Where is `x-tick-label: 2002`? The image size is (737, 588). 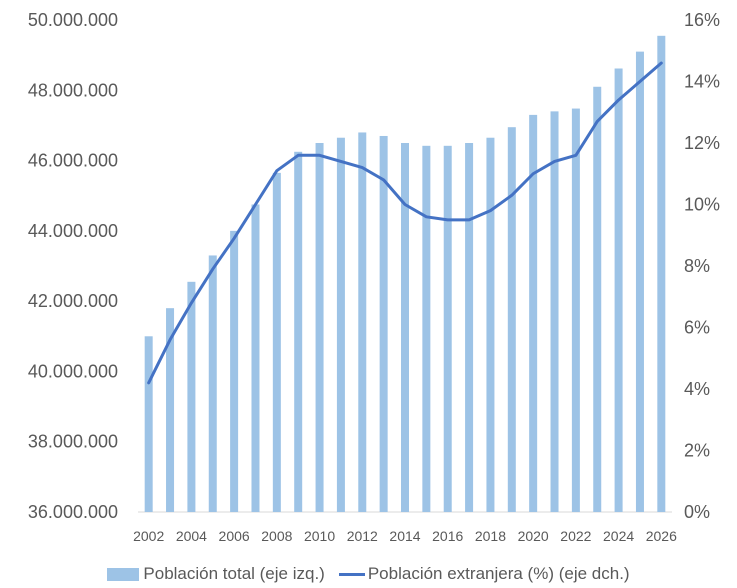 x-tick-label: 2002 is located at coordinates (148, 536).